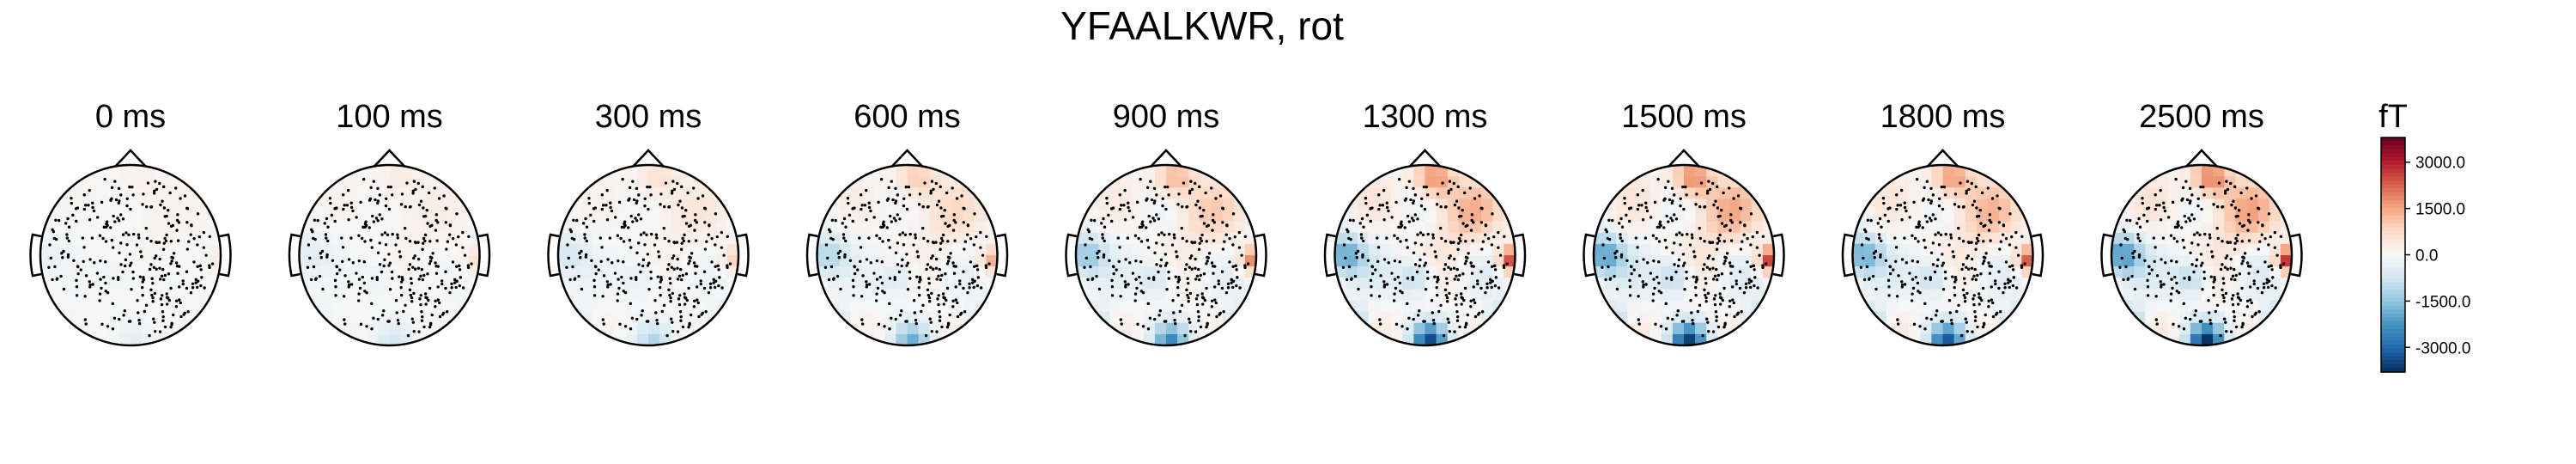  I want to click on nose, so click(1425, 158).